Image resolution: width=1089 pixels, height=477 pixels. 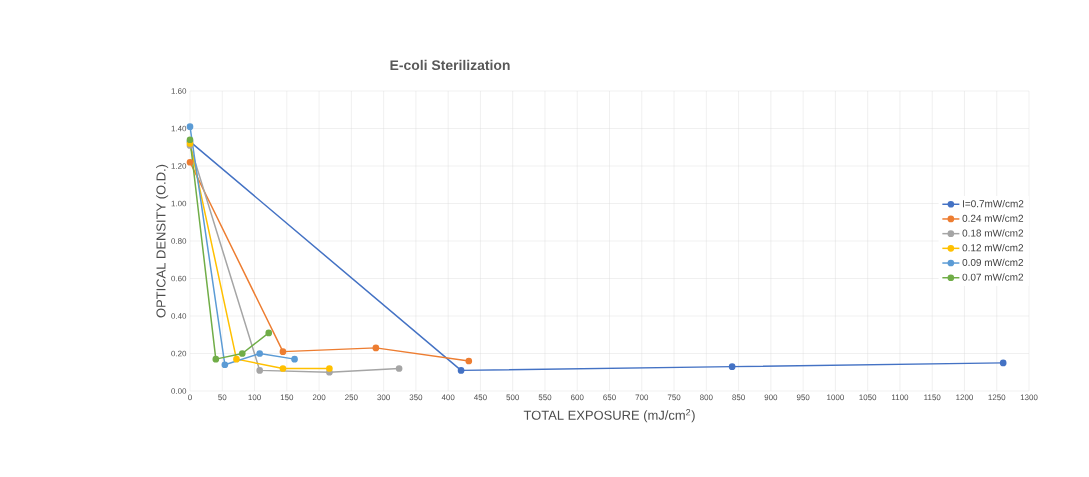 What do you see at coordinates (993, 247) in the screenshot?
I see `legend-label: 0.12 mW/cm2` at bounding box center [993, 247].